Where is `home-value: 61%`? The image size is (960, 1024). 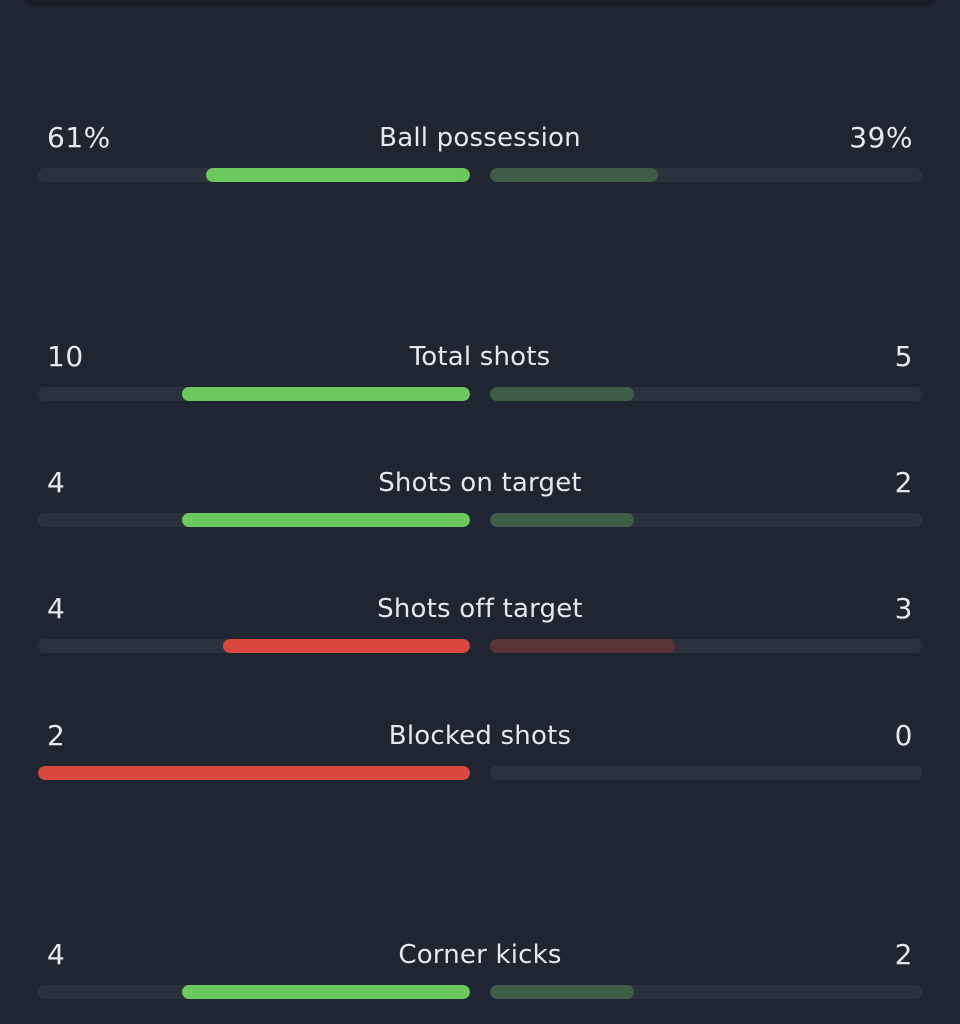 home-value: 61% is located at coordinates (79, 137).